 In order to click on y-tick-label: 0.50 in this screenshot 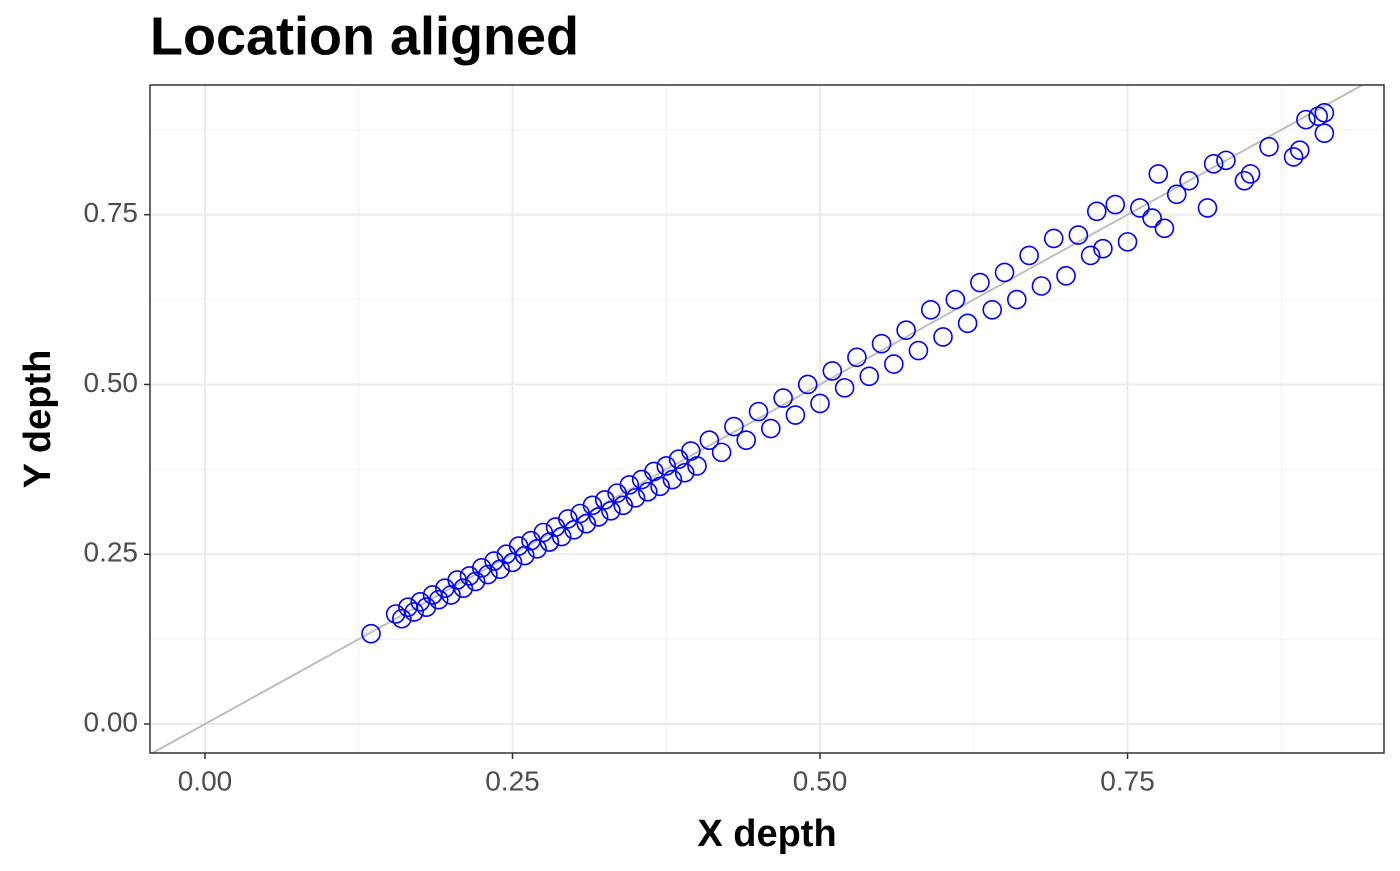, I will do `click(111, 382)`.